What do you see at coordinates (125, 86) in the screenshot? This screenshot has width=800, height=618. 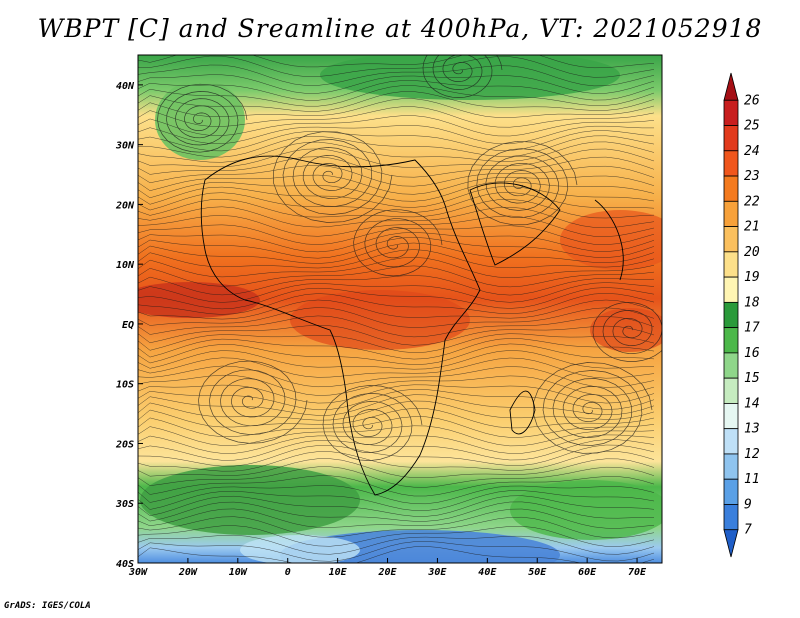 I see `lat-tick-label: 40N` at bounding box center [125, 86].